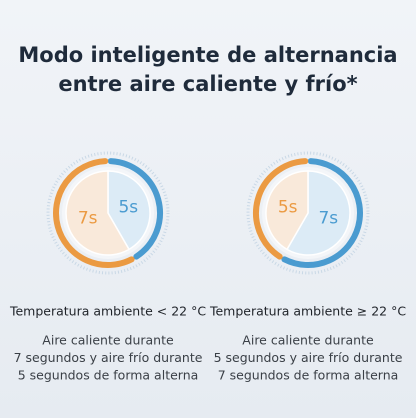 Image resolution: width=416 pixels, height=418 pixels. I want to click on condition: Temperatura ambiente ≥ 22 °C, so click(307, 311).